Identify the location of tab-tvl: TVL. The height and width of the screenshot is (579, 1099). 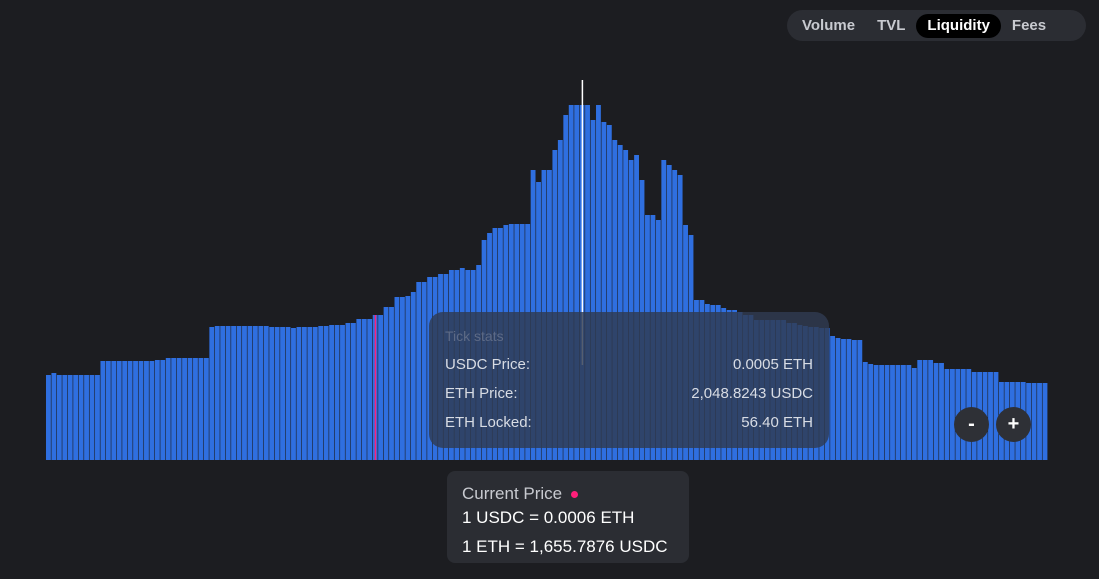
(891, 25).